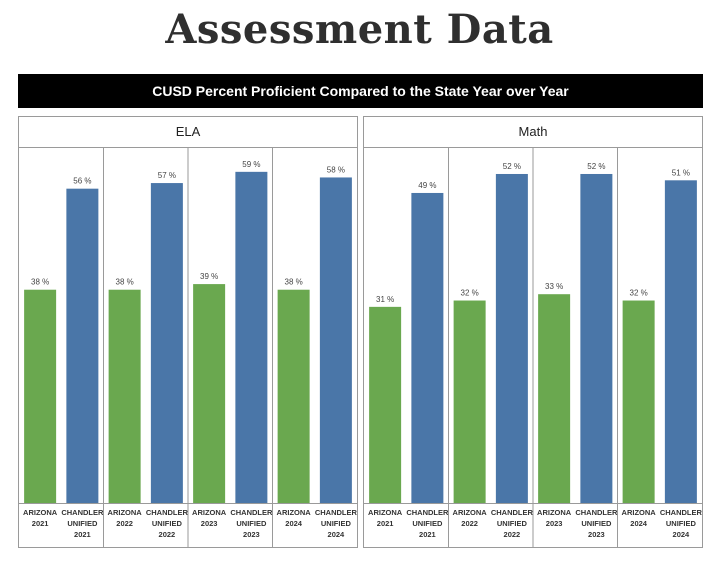  I want to click on math-tick-label: CHANDLER UNIFIED 2021, so click(427, 523).